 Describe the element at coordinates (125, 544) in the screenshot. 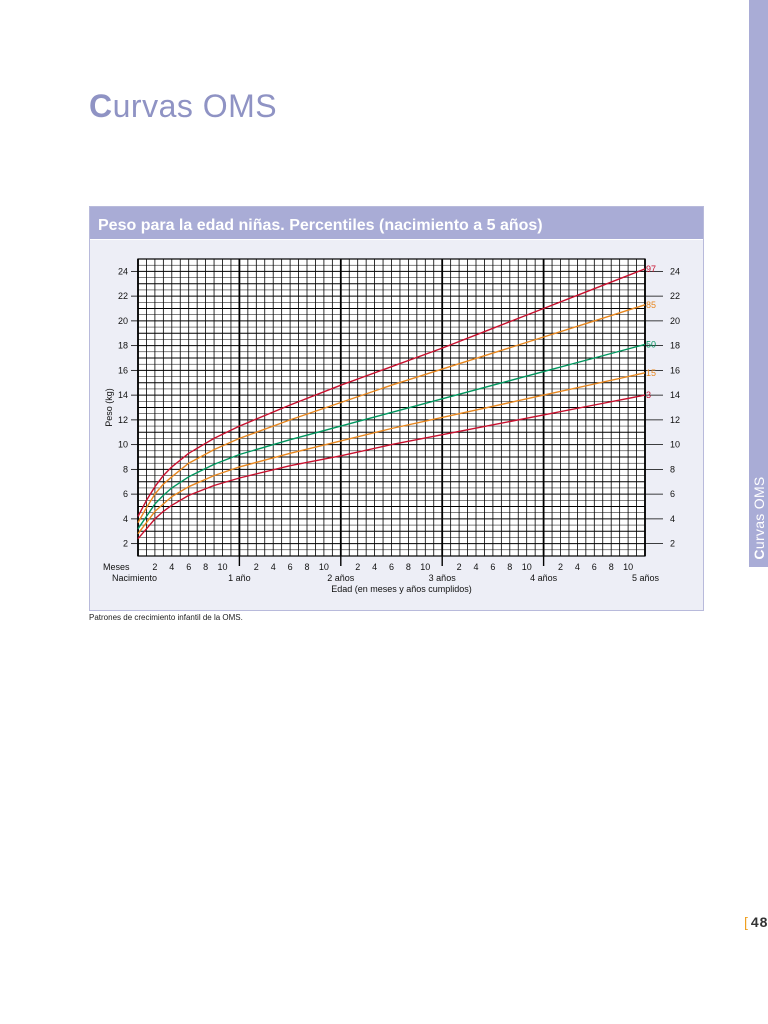

I see `y-tick-label-left: 2` at that location.